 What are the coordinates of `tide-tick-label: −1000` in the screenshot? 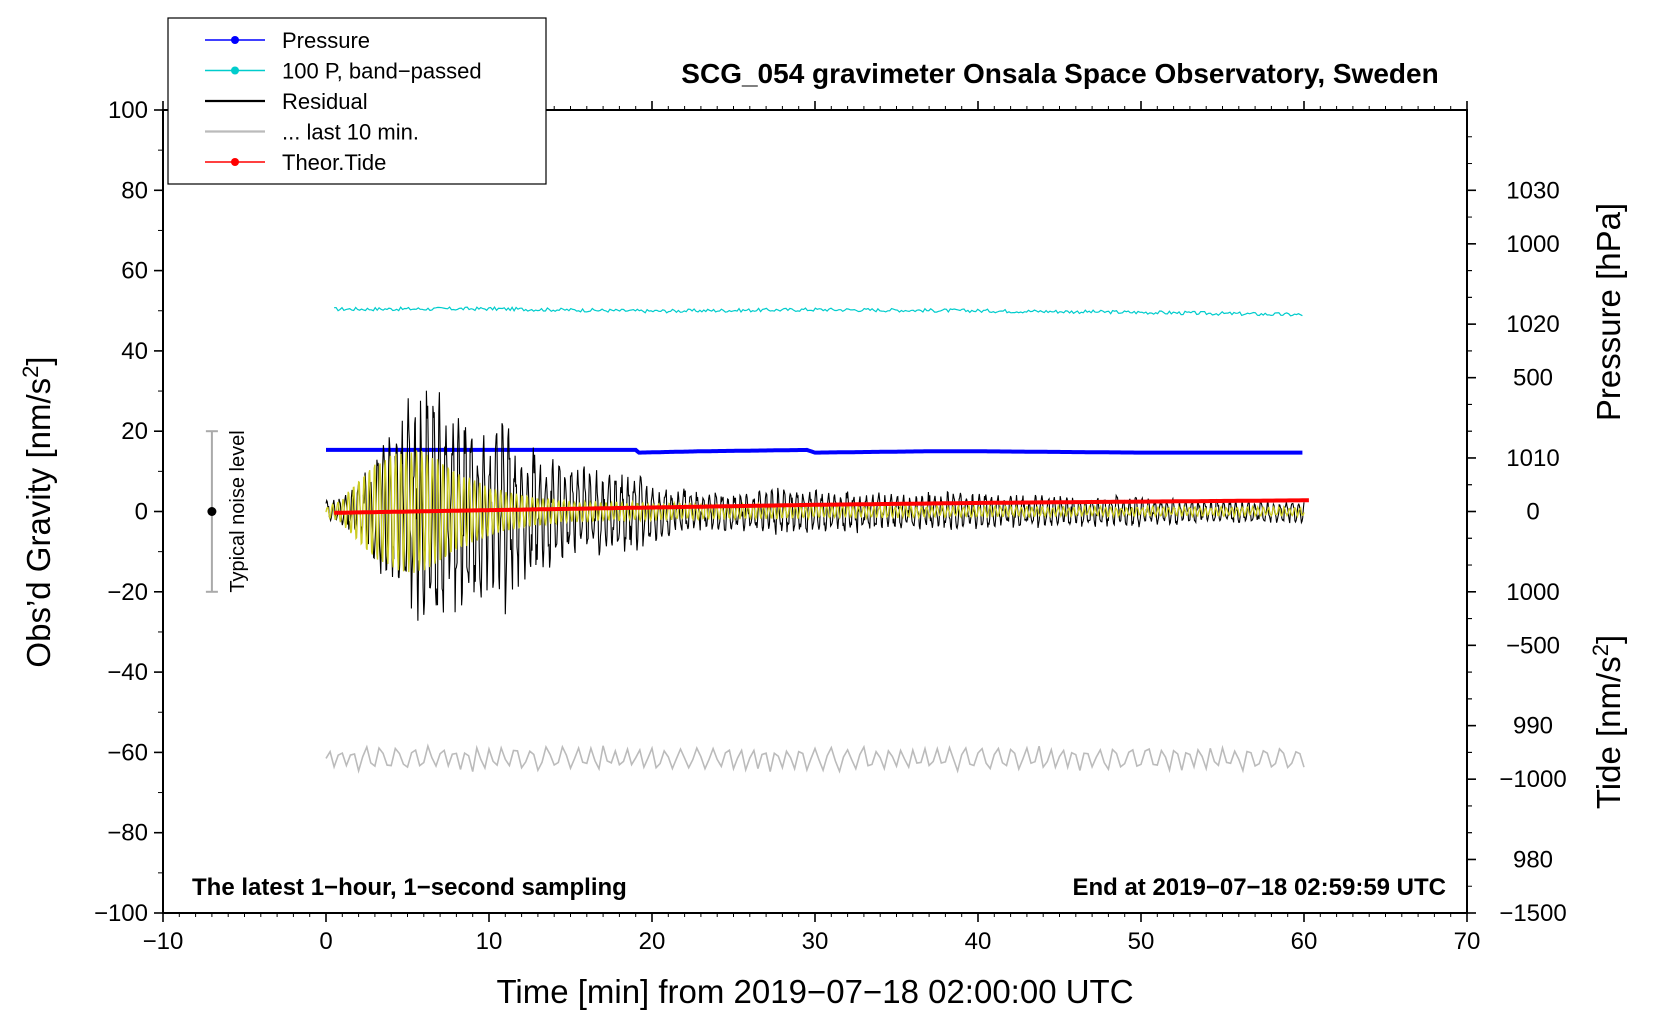 It's located at (1532, 779).